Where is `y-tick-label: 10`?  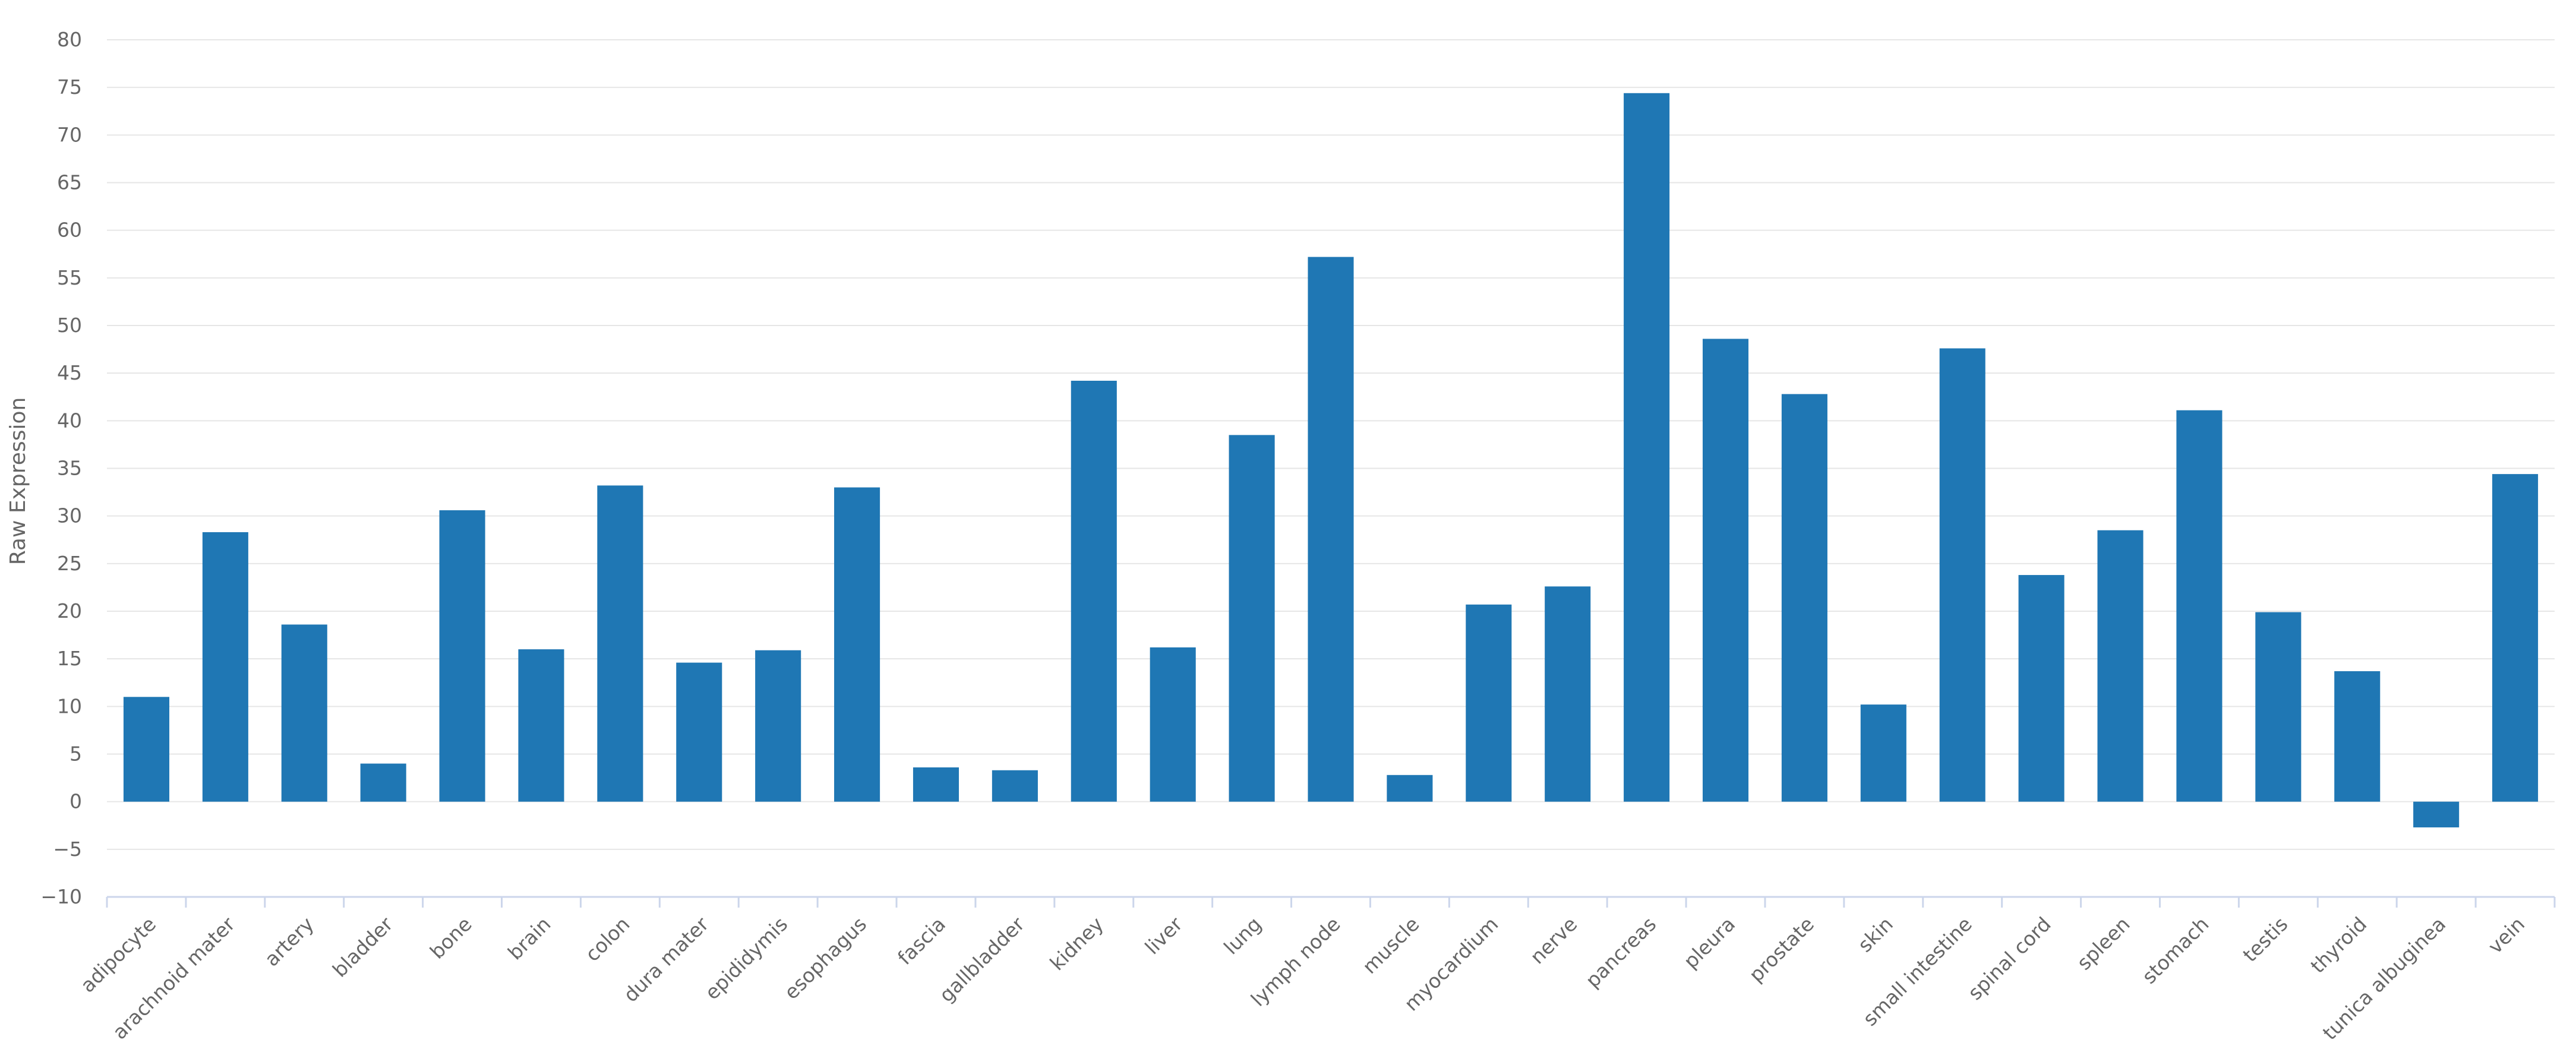
y-tick-label: 10 is located at coordinates (69, 706).